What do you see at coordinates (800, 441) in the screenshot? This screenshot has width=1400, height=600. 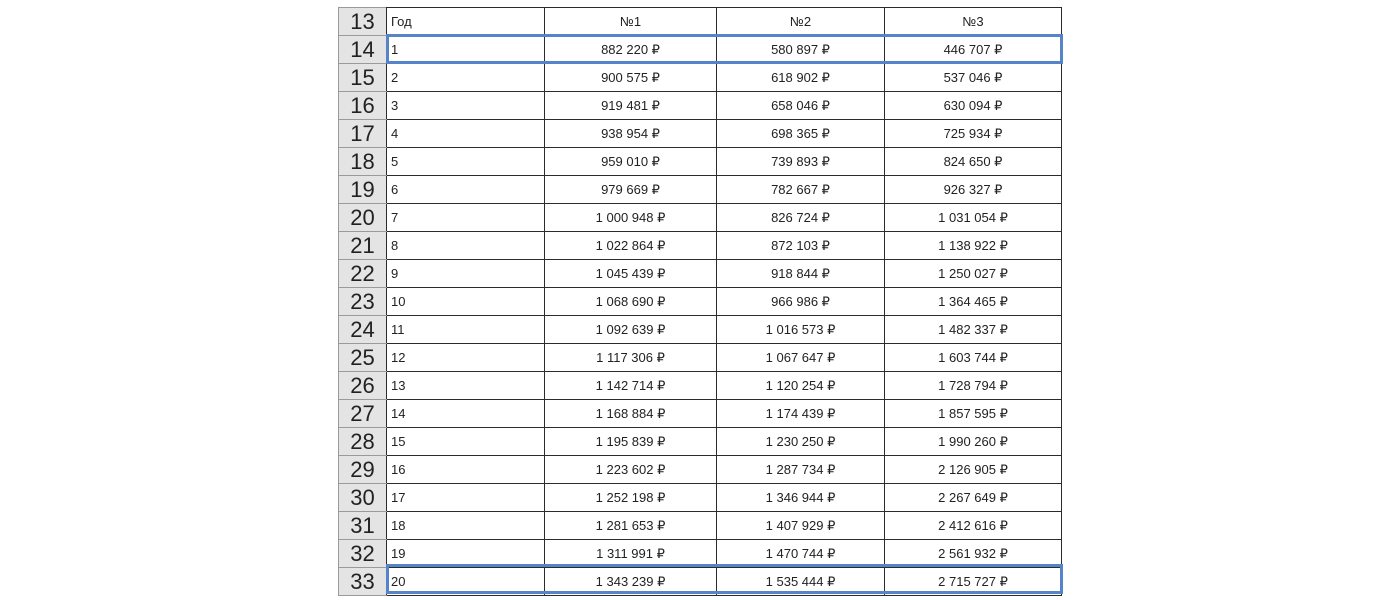 I see `cell-2: 1 230 250 ₽` at bounding box center [800, 441].